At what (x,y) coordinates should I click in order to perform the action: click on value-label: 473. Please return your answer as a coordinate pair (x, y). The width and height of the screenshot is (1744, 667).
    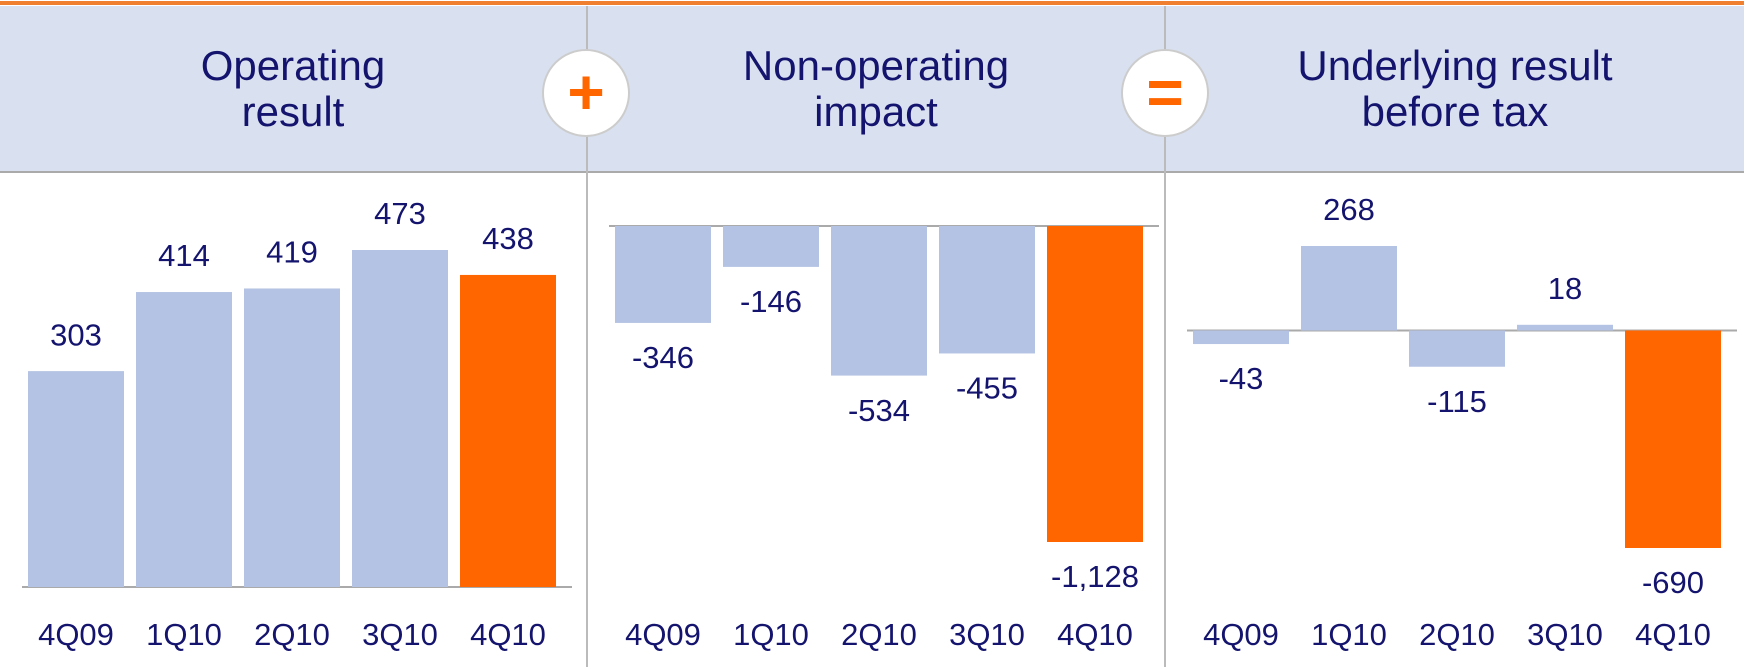
    Looking at the image, I should click on (400, 213).